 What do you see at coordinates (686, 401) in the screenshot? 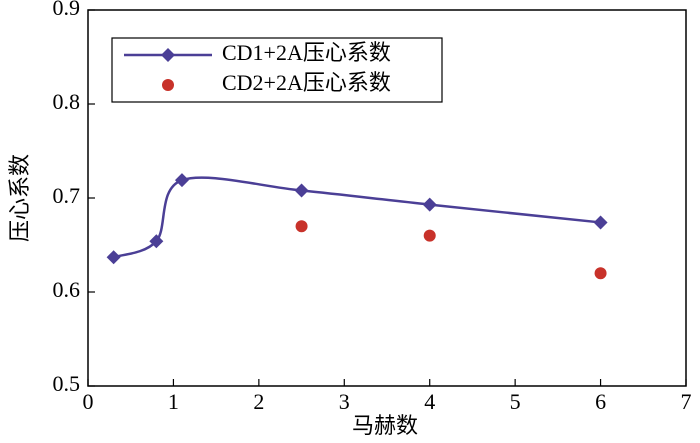
I see `x-tick-label: 7` at bounding box center [686, 401].